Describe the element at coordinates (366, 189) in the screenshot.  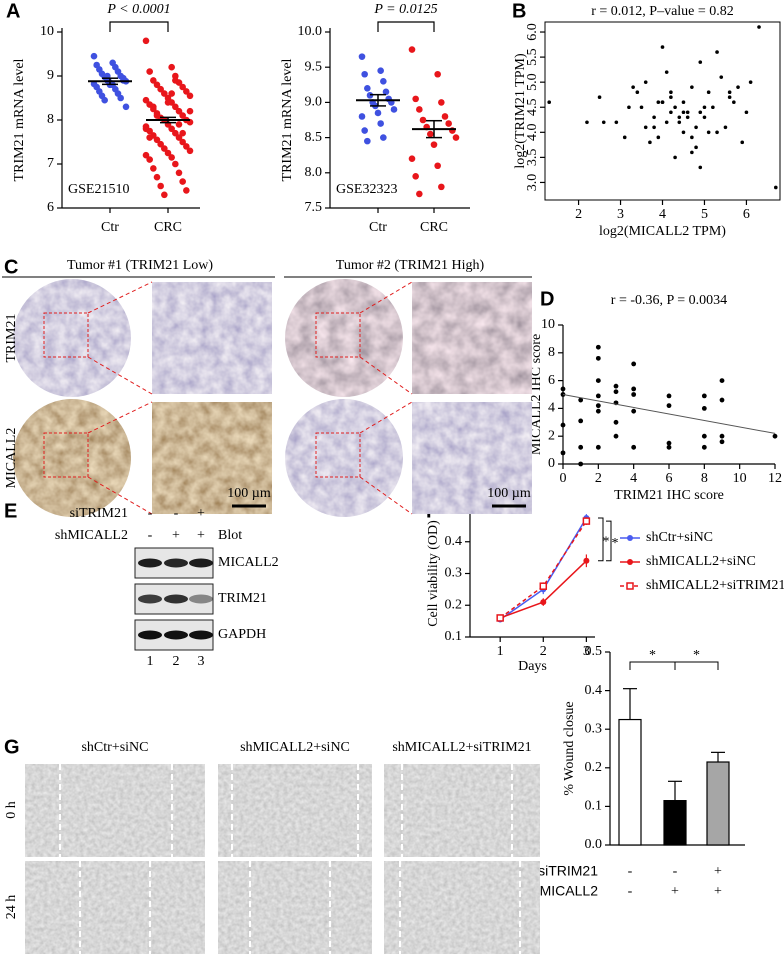
I see `dataset-label: GSE32323` at that location.